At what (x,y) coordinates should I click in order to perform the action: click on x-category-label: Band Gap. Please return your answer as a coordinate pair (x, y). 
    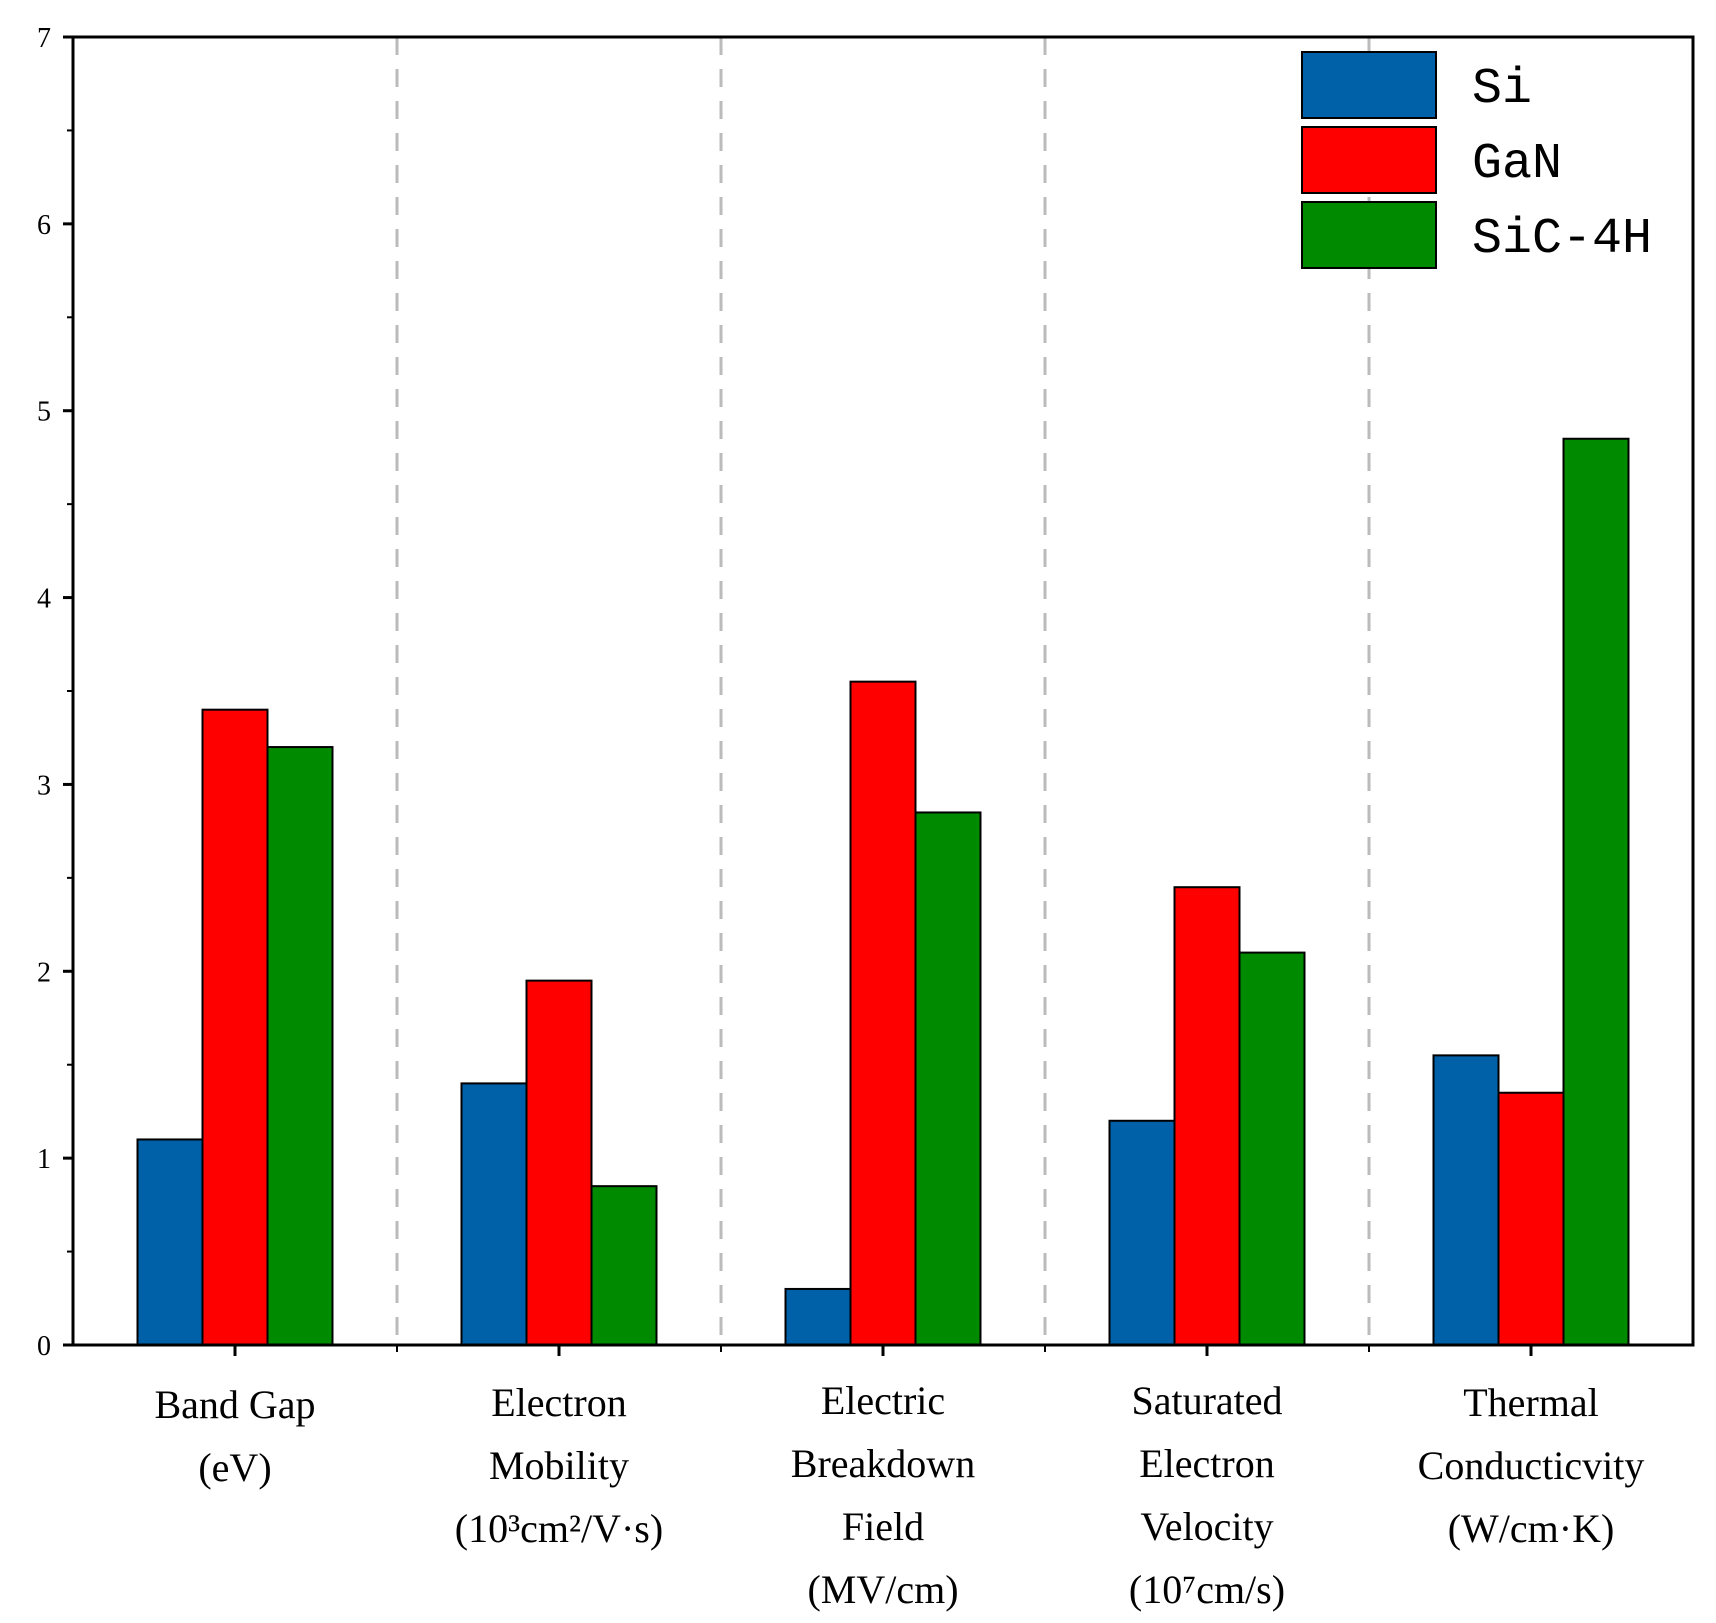
    Looking at the image, I should click on (234, 1404).